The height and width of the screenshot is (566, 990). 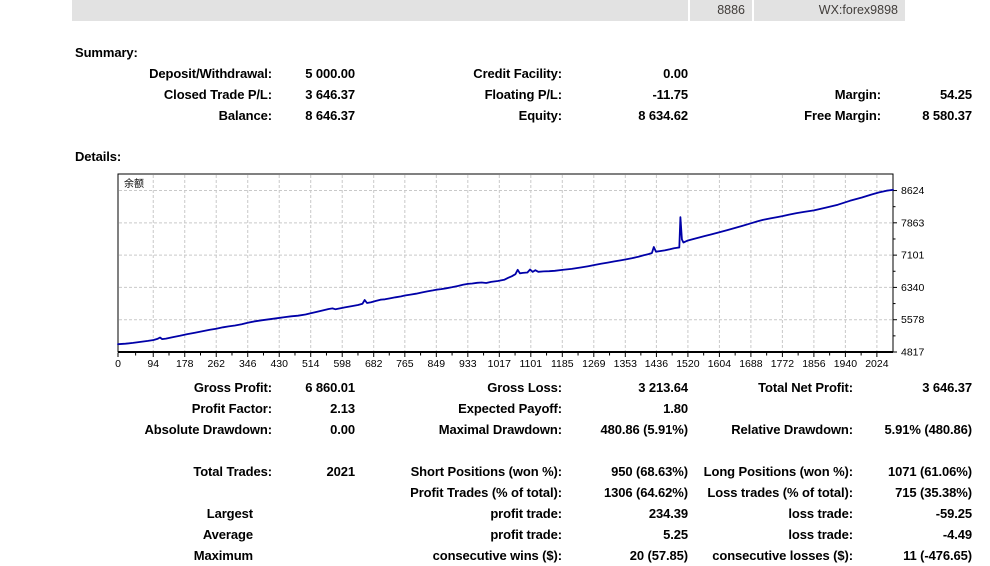 What do you see at coordinates (232, 387) in the screenshot?
I see `stat-label: Gross Profit:` at bounding box center [232, 387].